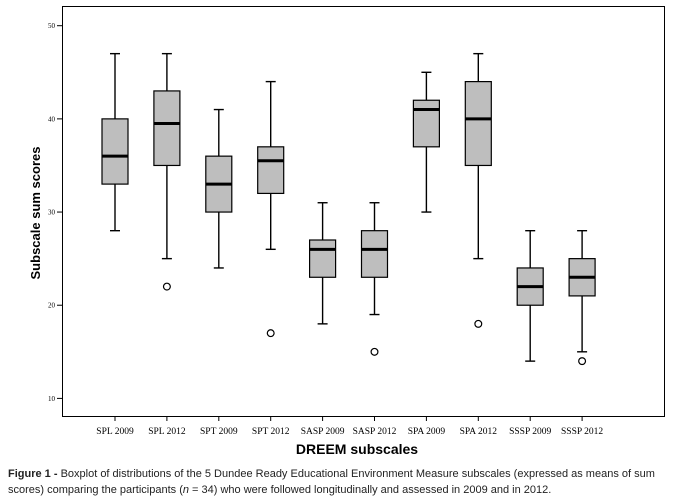 The height and width of the screenshot is (502, 683). I want to click on x-tick-label: SPA 2012, so click(479, 432).